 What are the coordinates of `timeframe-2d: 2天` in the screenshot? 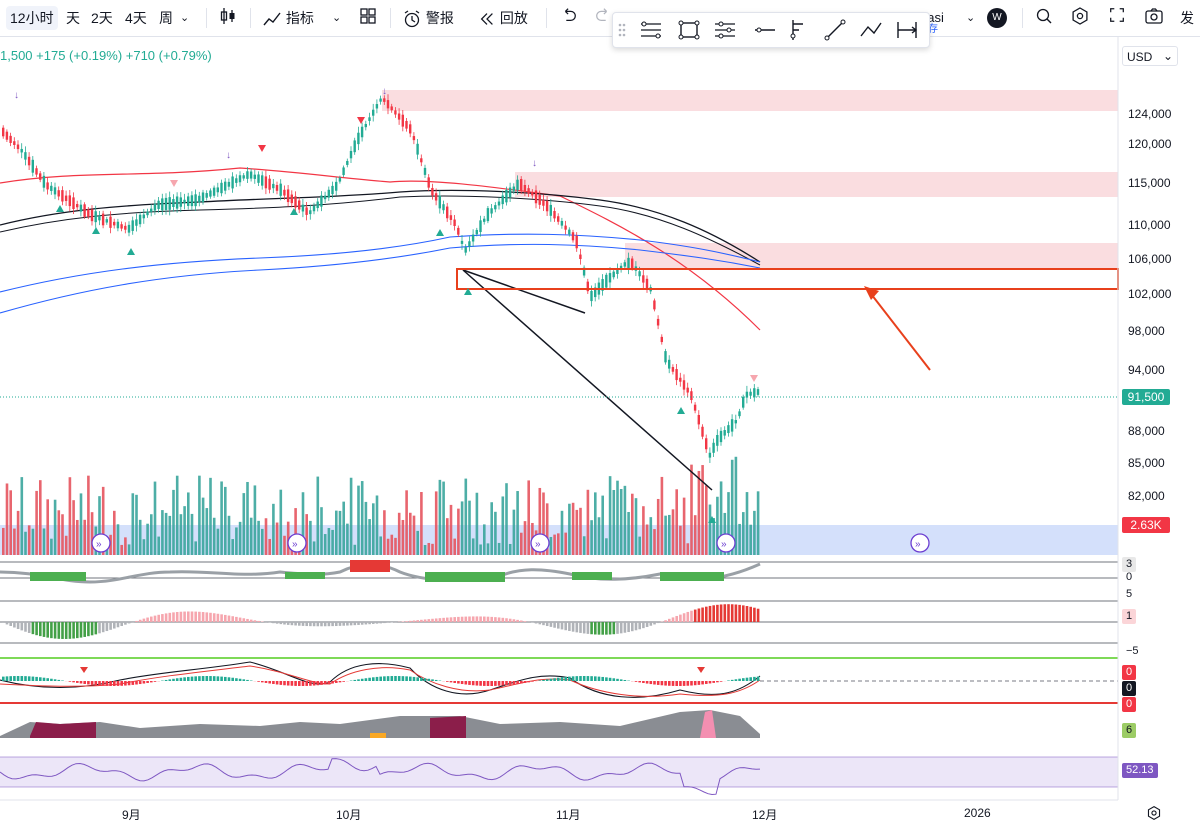 It's located at (102, 18).